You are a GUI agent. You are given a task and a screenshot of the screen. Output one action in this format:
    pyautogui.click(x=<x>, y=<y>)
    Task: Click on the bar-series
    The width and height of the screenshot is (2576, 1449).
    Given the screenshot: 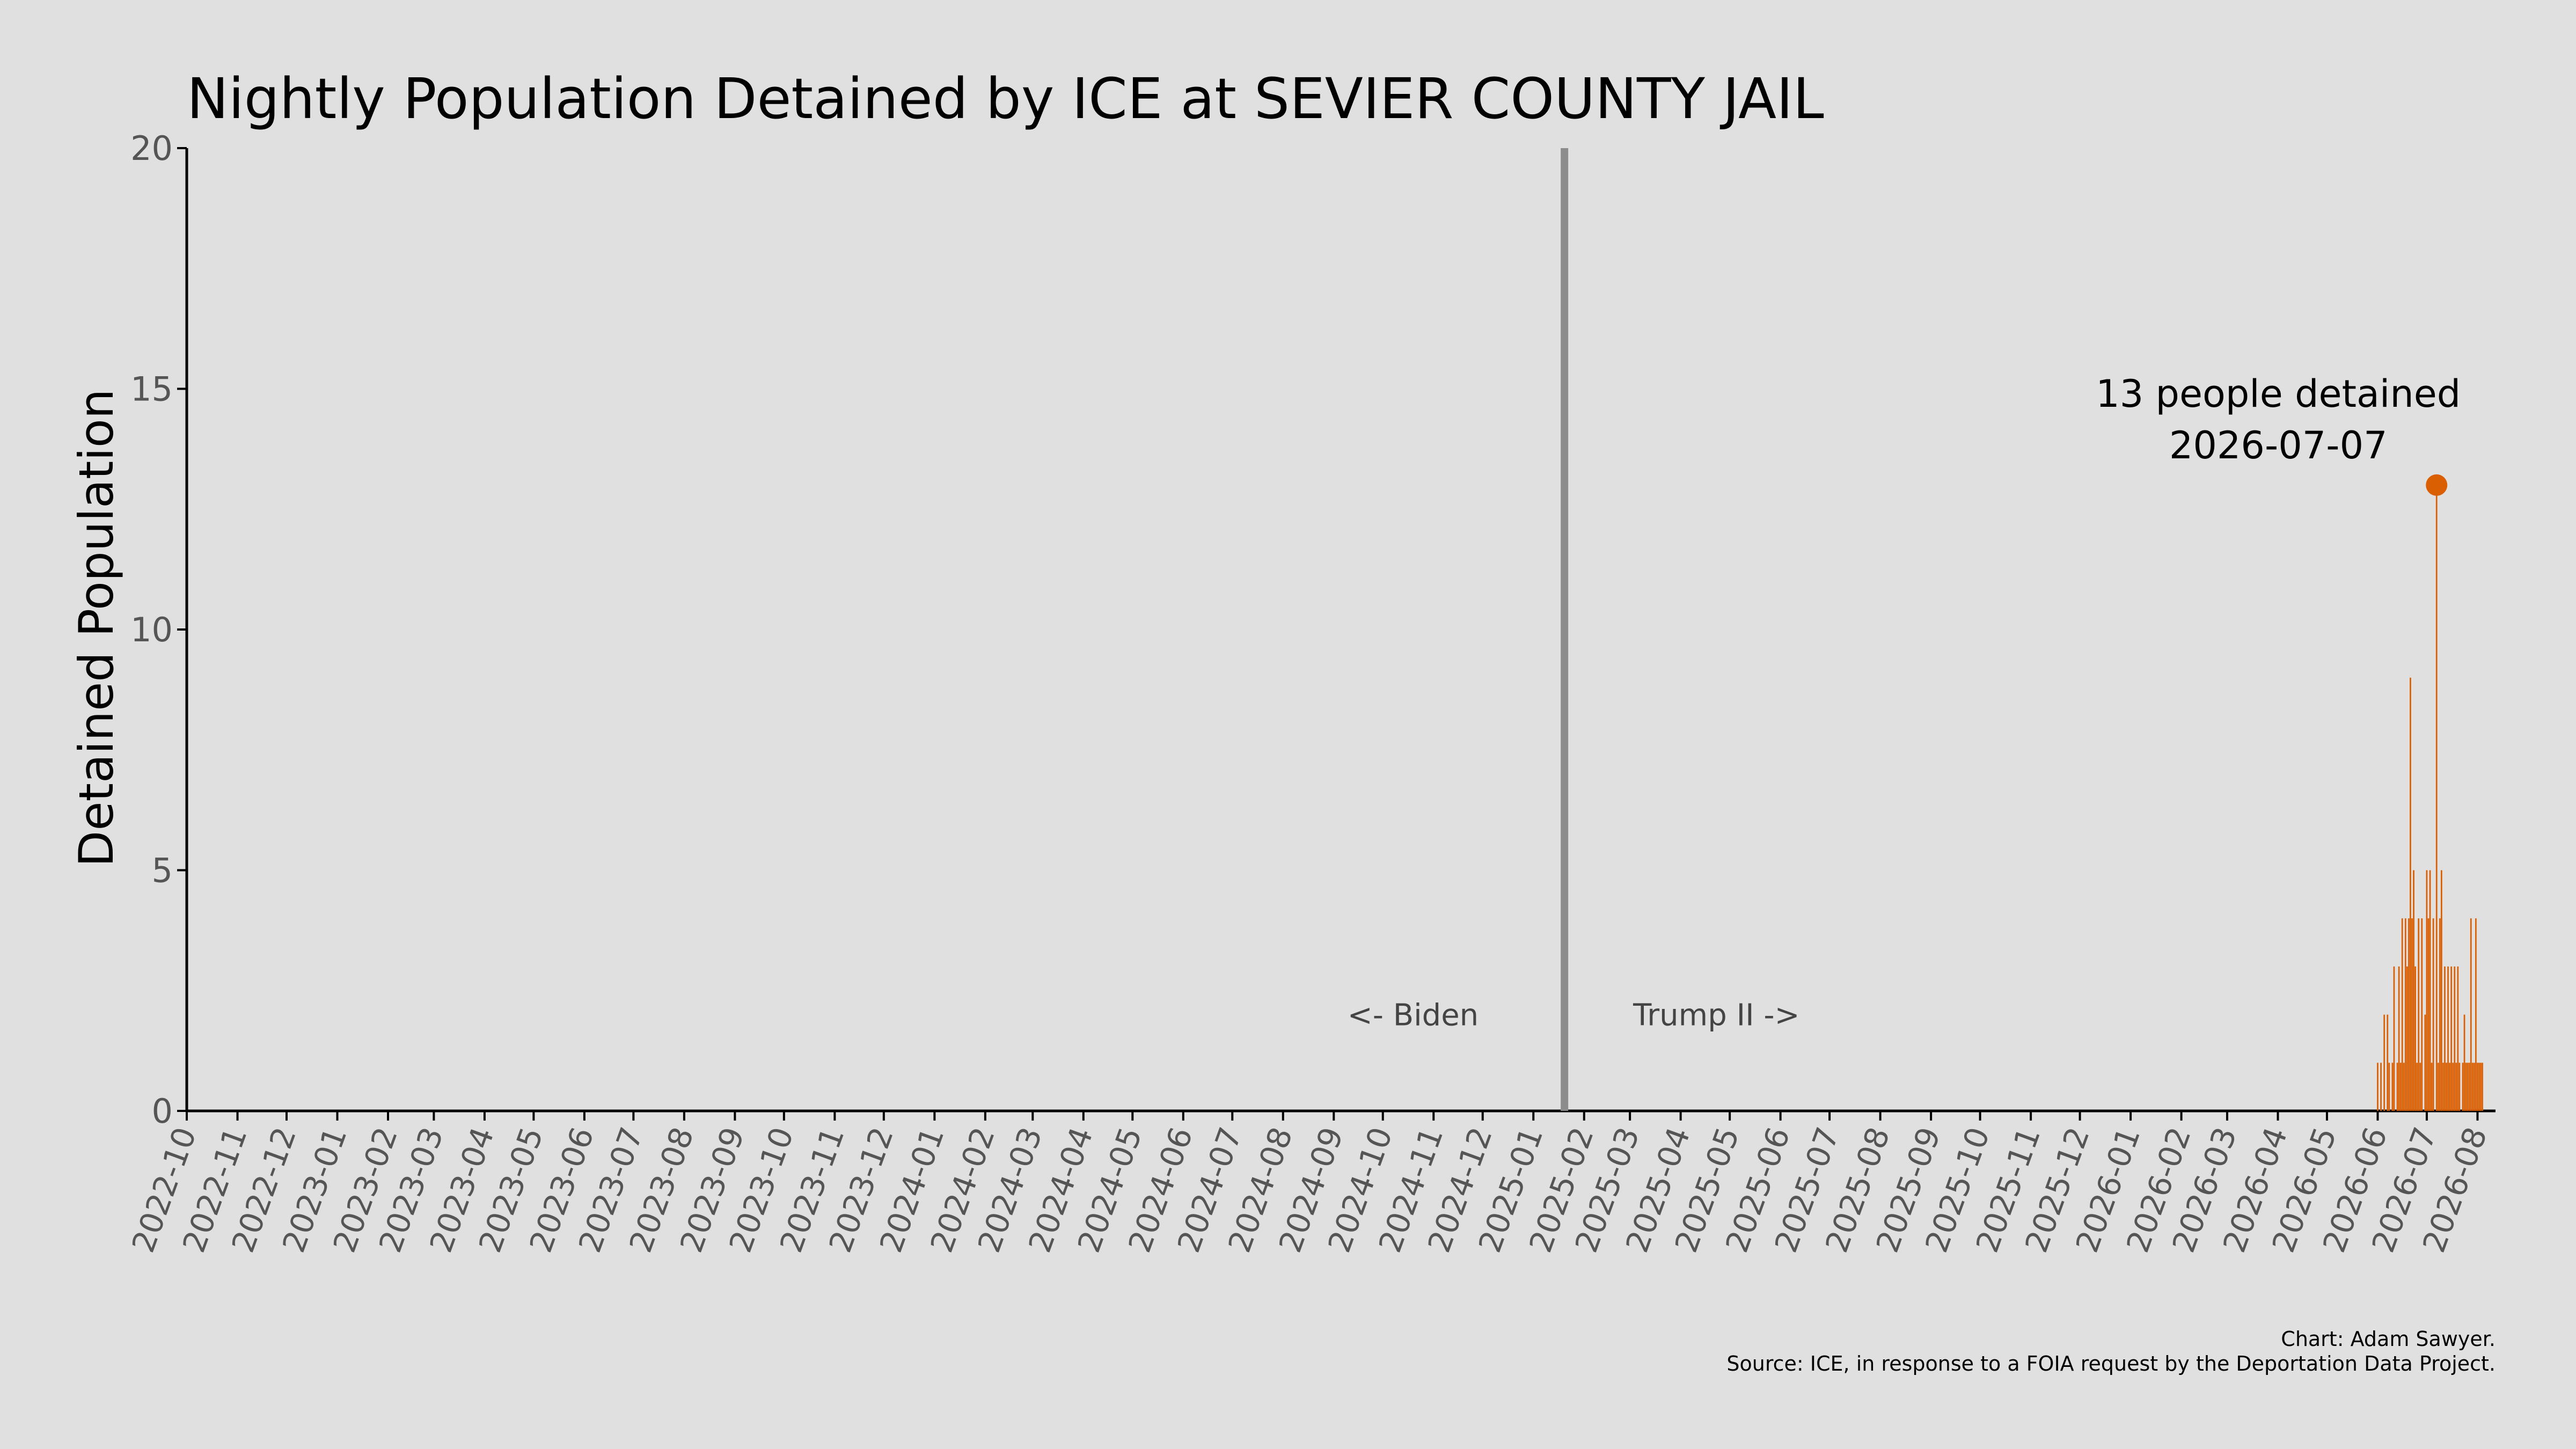 What is the action you would take?
    pyautogui.click(x=2430, y=798)
    